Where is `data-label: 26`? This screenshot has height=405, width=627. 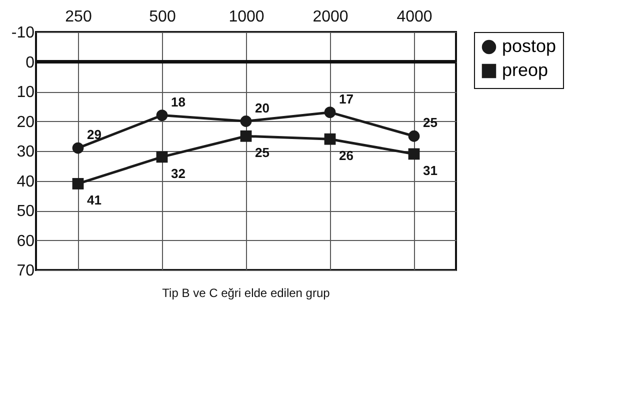
data-label: 26 is located at coordinates (346, 156).